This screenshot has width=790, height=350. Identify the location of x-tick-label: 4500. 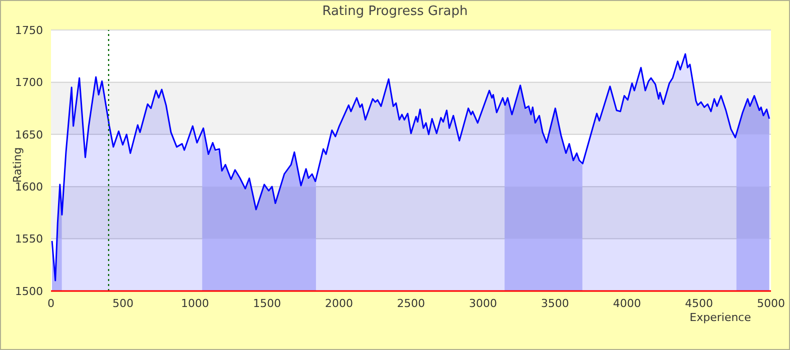
(699, 303).